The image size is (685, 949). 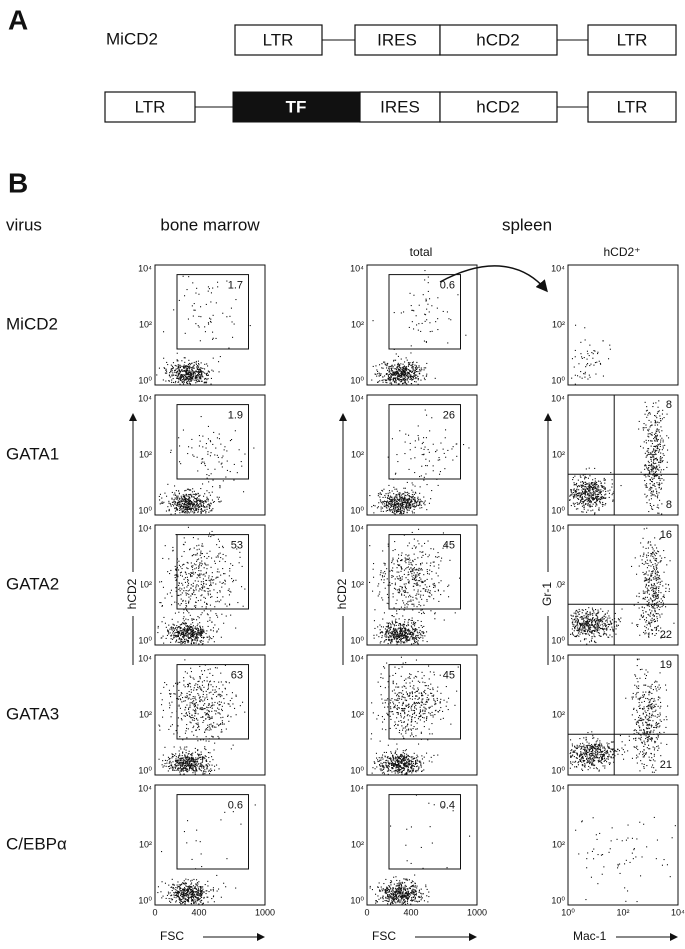 What do you see at coordinates (424, 312) in the screenshot?
I see `gate` at bounding box center [424, 312].